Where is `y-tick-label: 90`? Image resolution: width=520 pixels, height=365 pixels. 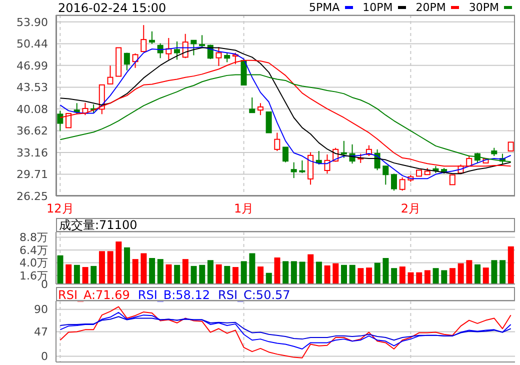 y-tick-label: 90 is located at coordinates (41, 309).